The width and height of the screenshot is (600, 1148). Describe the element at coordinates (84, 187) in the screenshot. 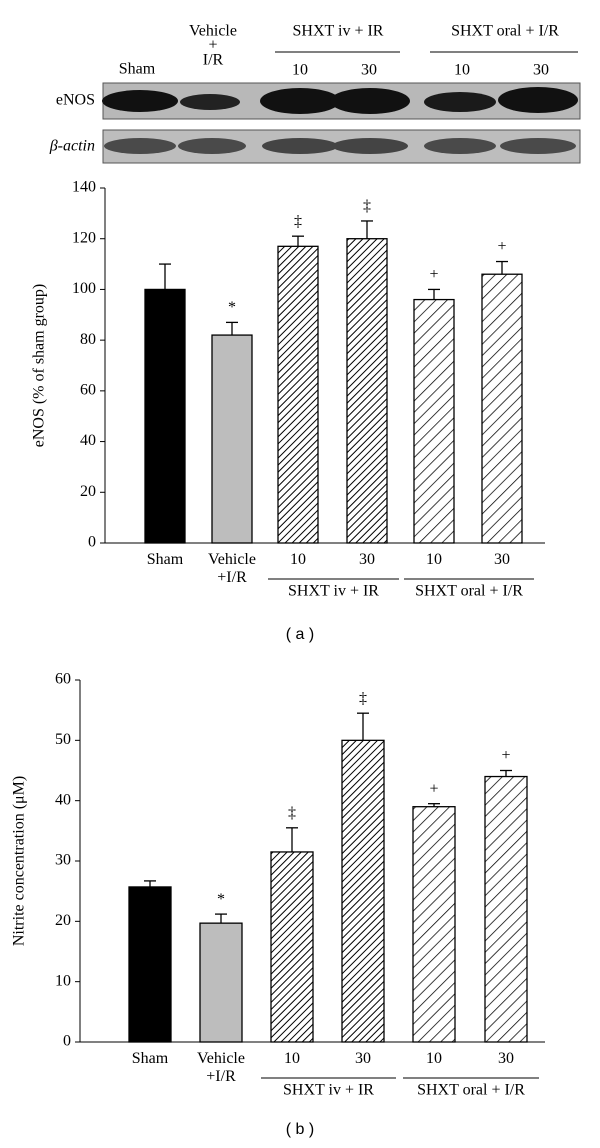

I see `y-tick-label: 140` at that location.